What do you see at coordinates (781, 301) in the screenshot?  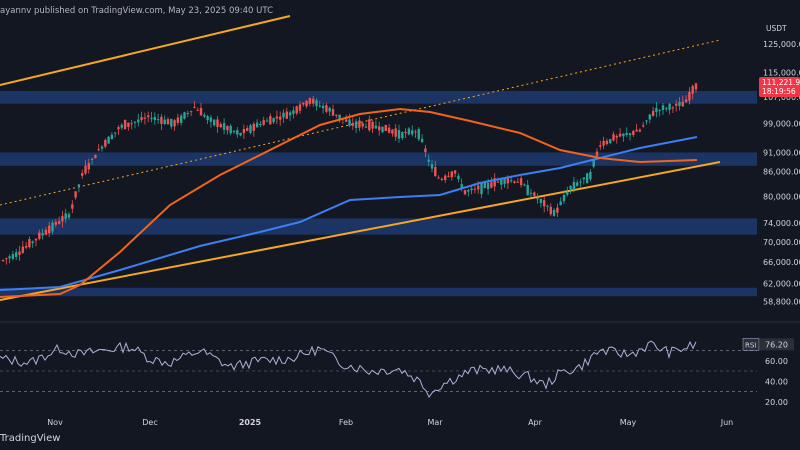 I see `y-tick-label: 58,800.00` at bounding box center [781, 301].